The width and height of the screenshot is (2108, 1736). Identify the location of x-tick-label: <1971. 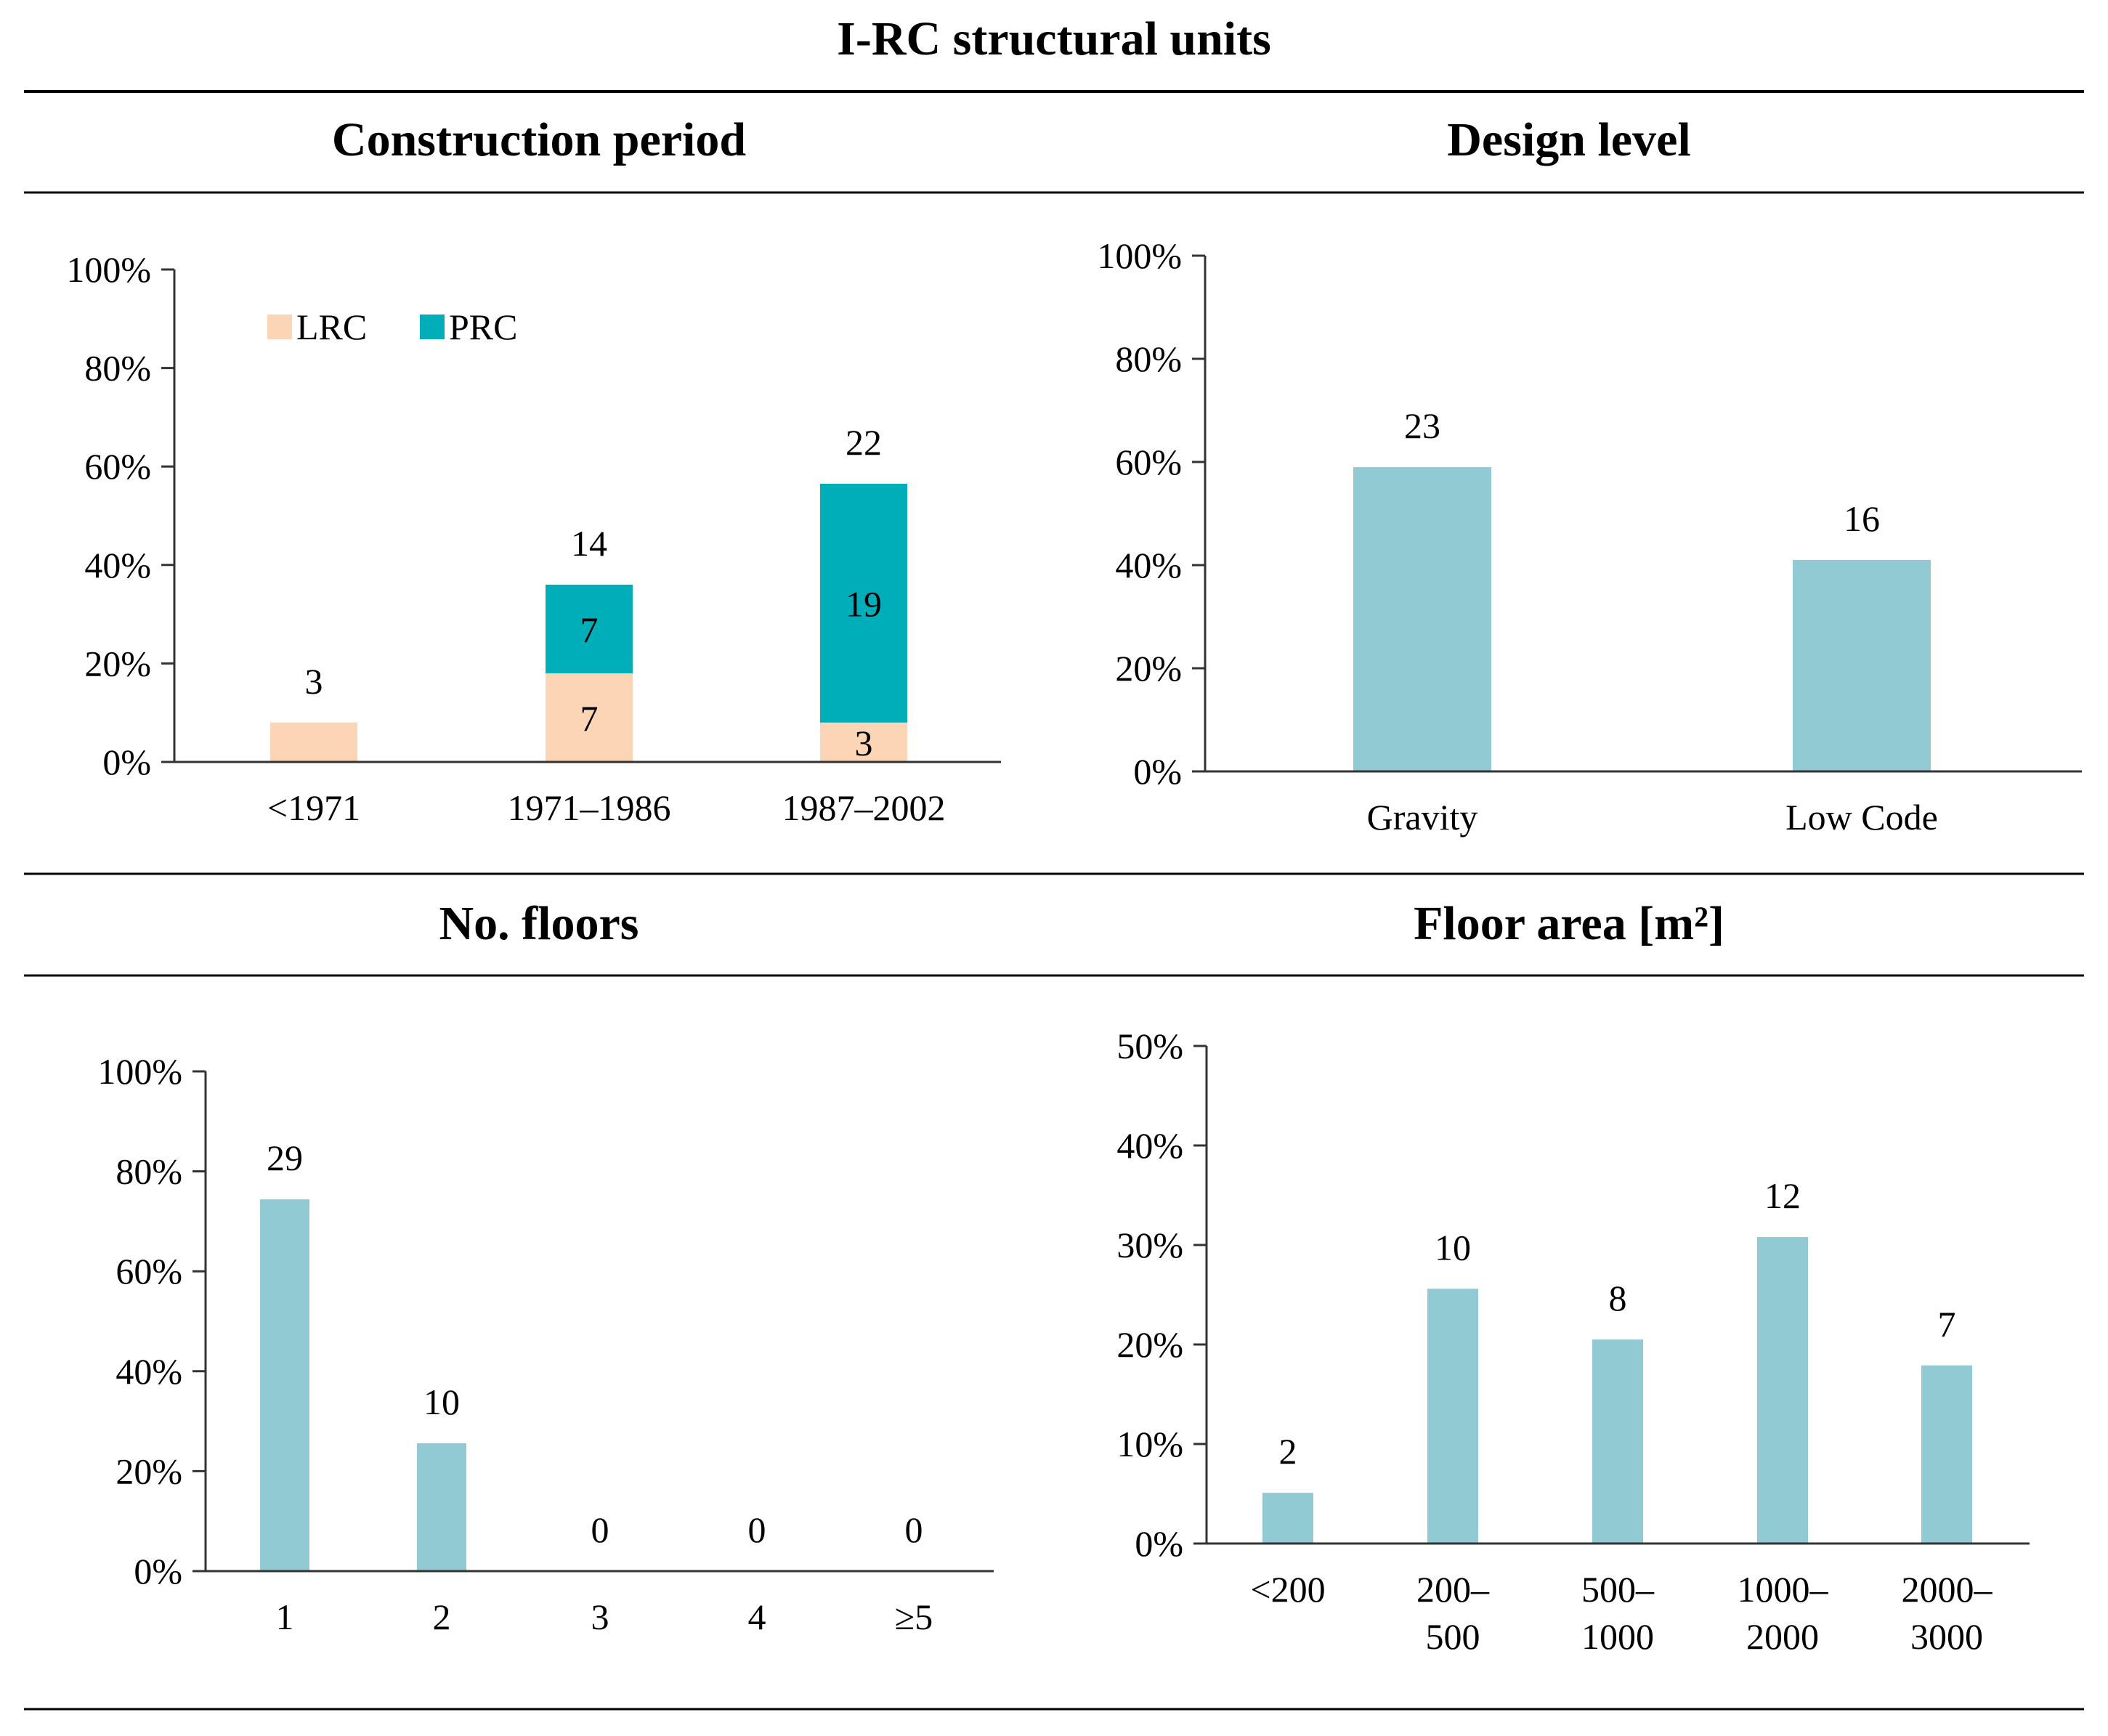
(313, 807).